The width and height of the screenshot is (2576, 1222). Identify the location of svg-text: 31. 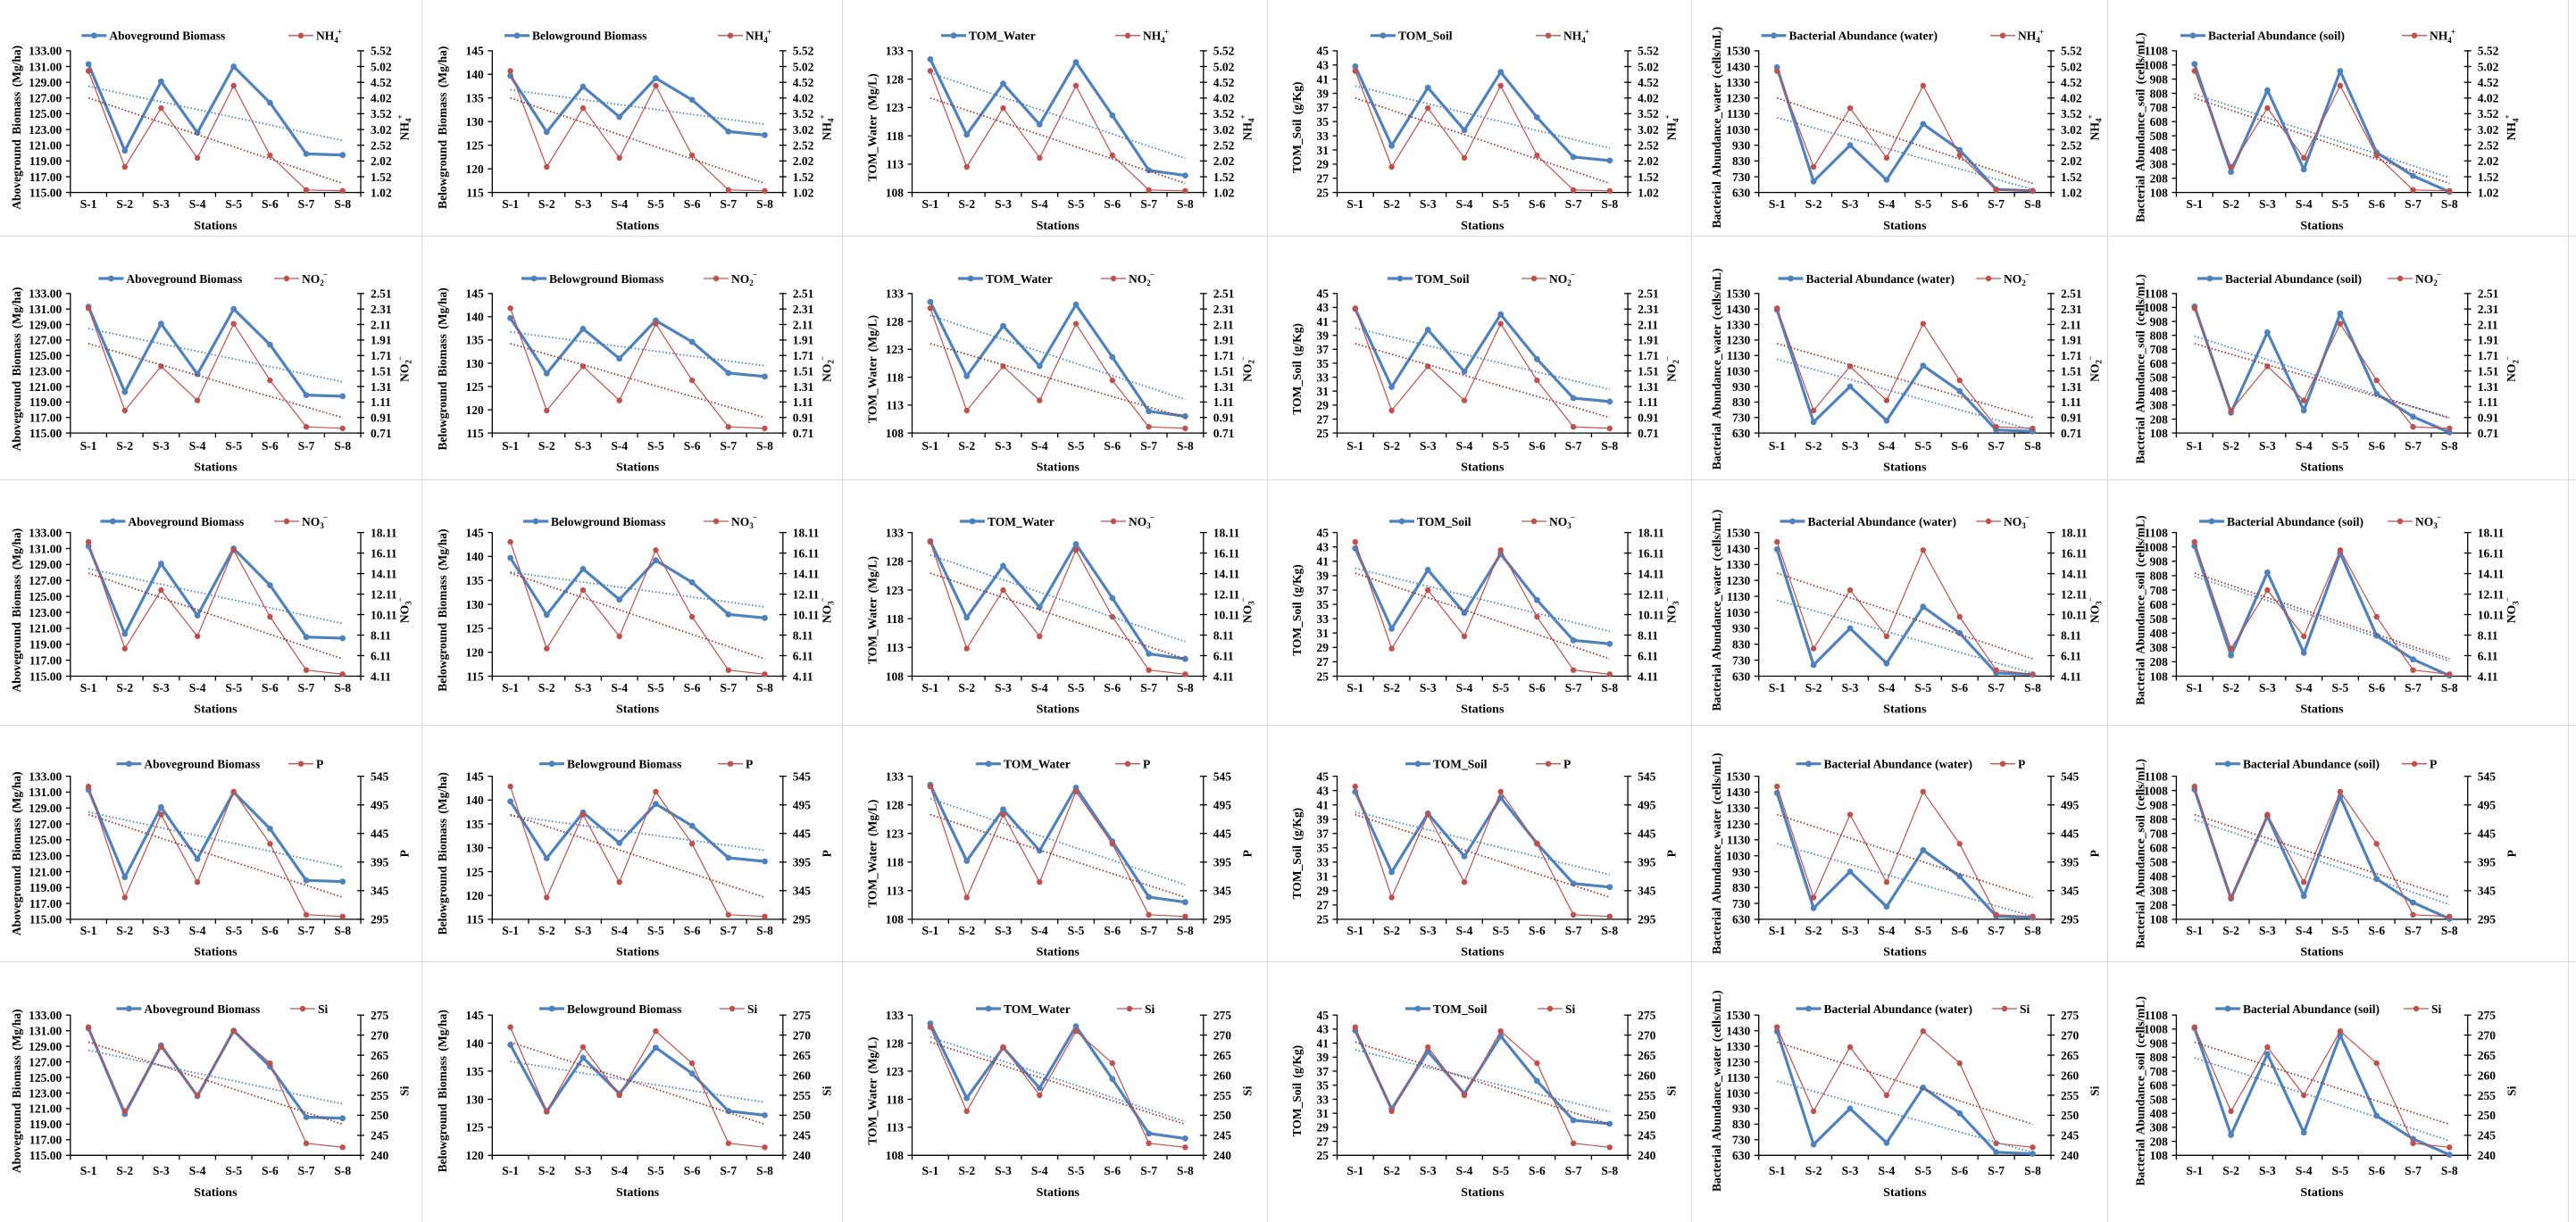
(1322, 150).